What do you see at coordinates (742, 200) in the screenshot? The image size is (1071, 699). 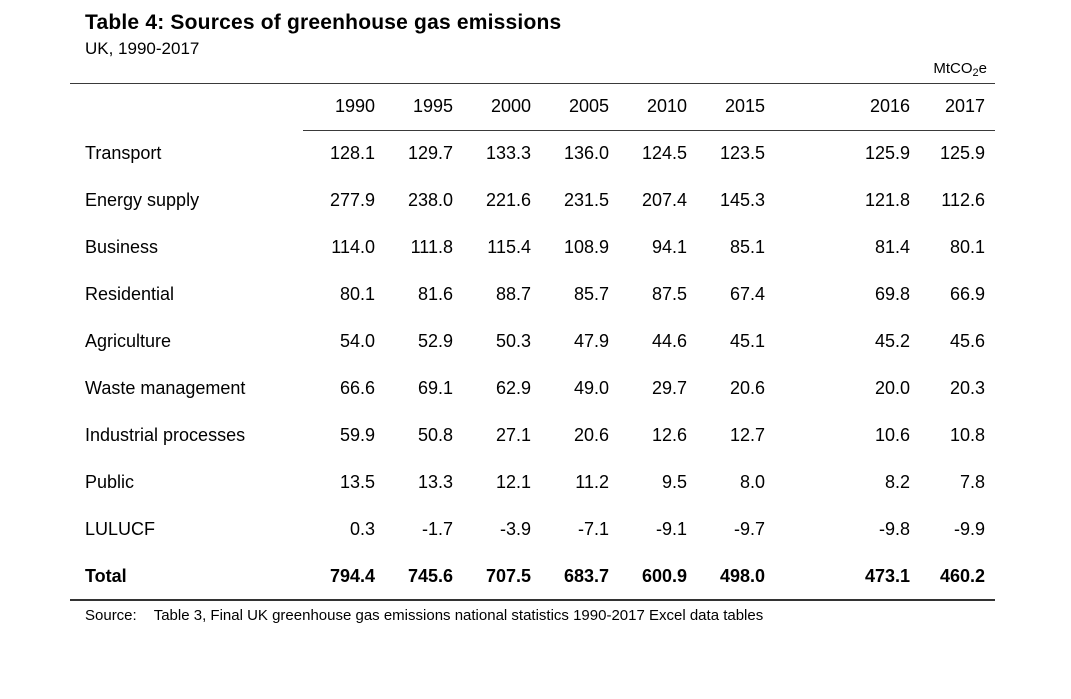 I see `value-cell: 145.3` at bounding box center [742, 200].